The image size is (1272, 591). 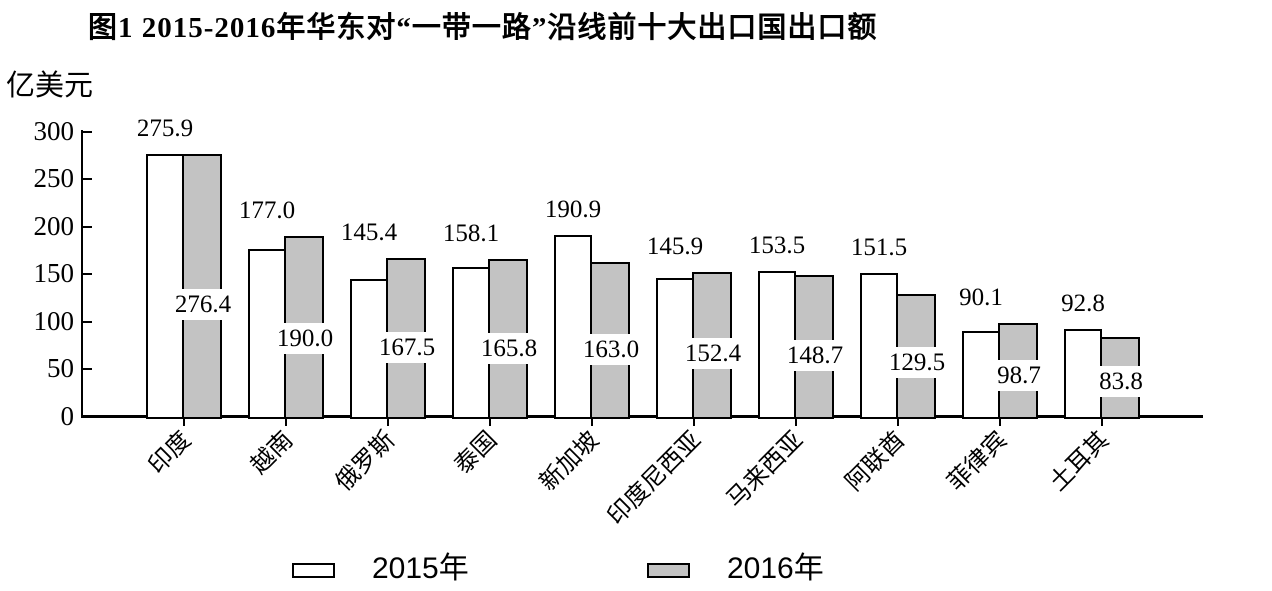 I want to click on y-tick-label: 150, so click(x=54, y=273).